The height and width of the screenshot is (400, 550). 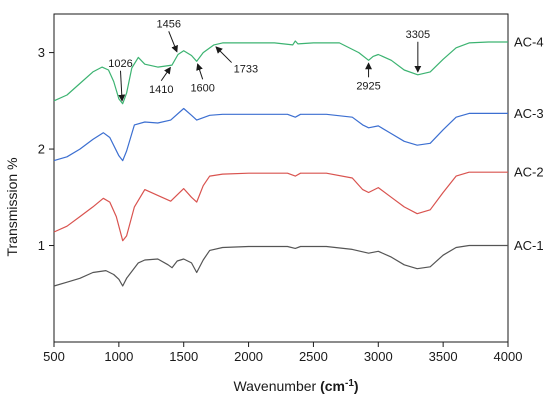 What do you see at coordinates (313, 356) in the screenshot?
I see `x-tick-label: 2500` at bounding box center [313, 356].